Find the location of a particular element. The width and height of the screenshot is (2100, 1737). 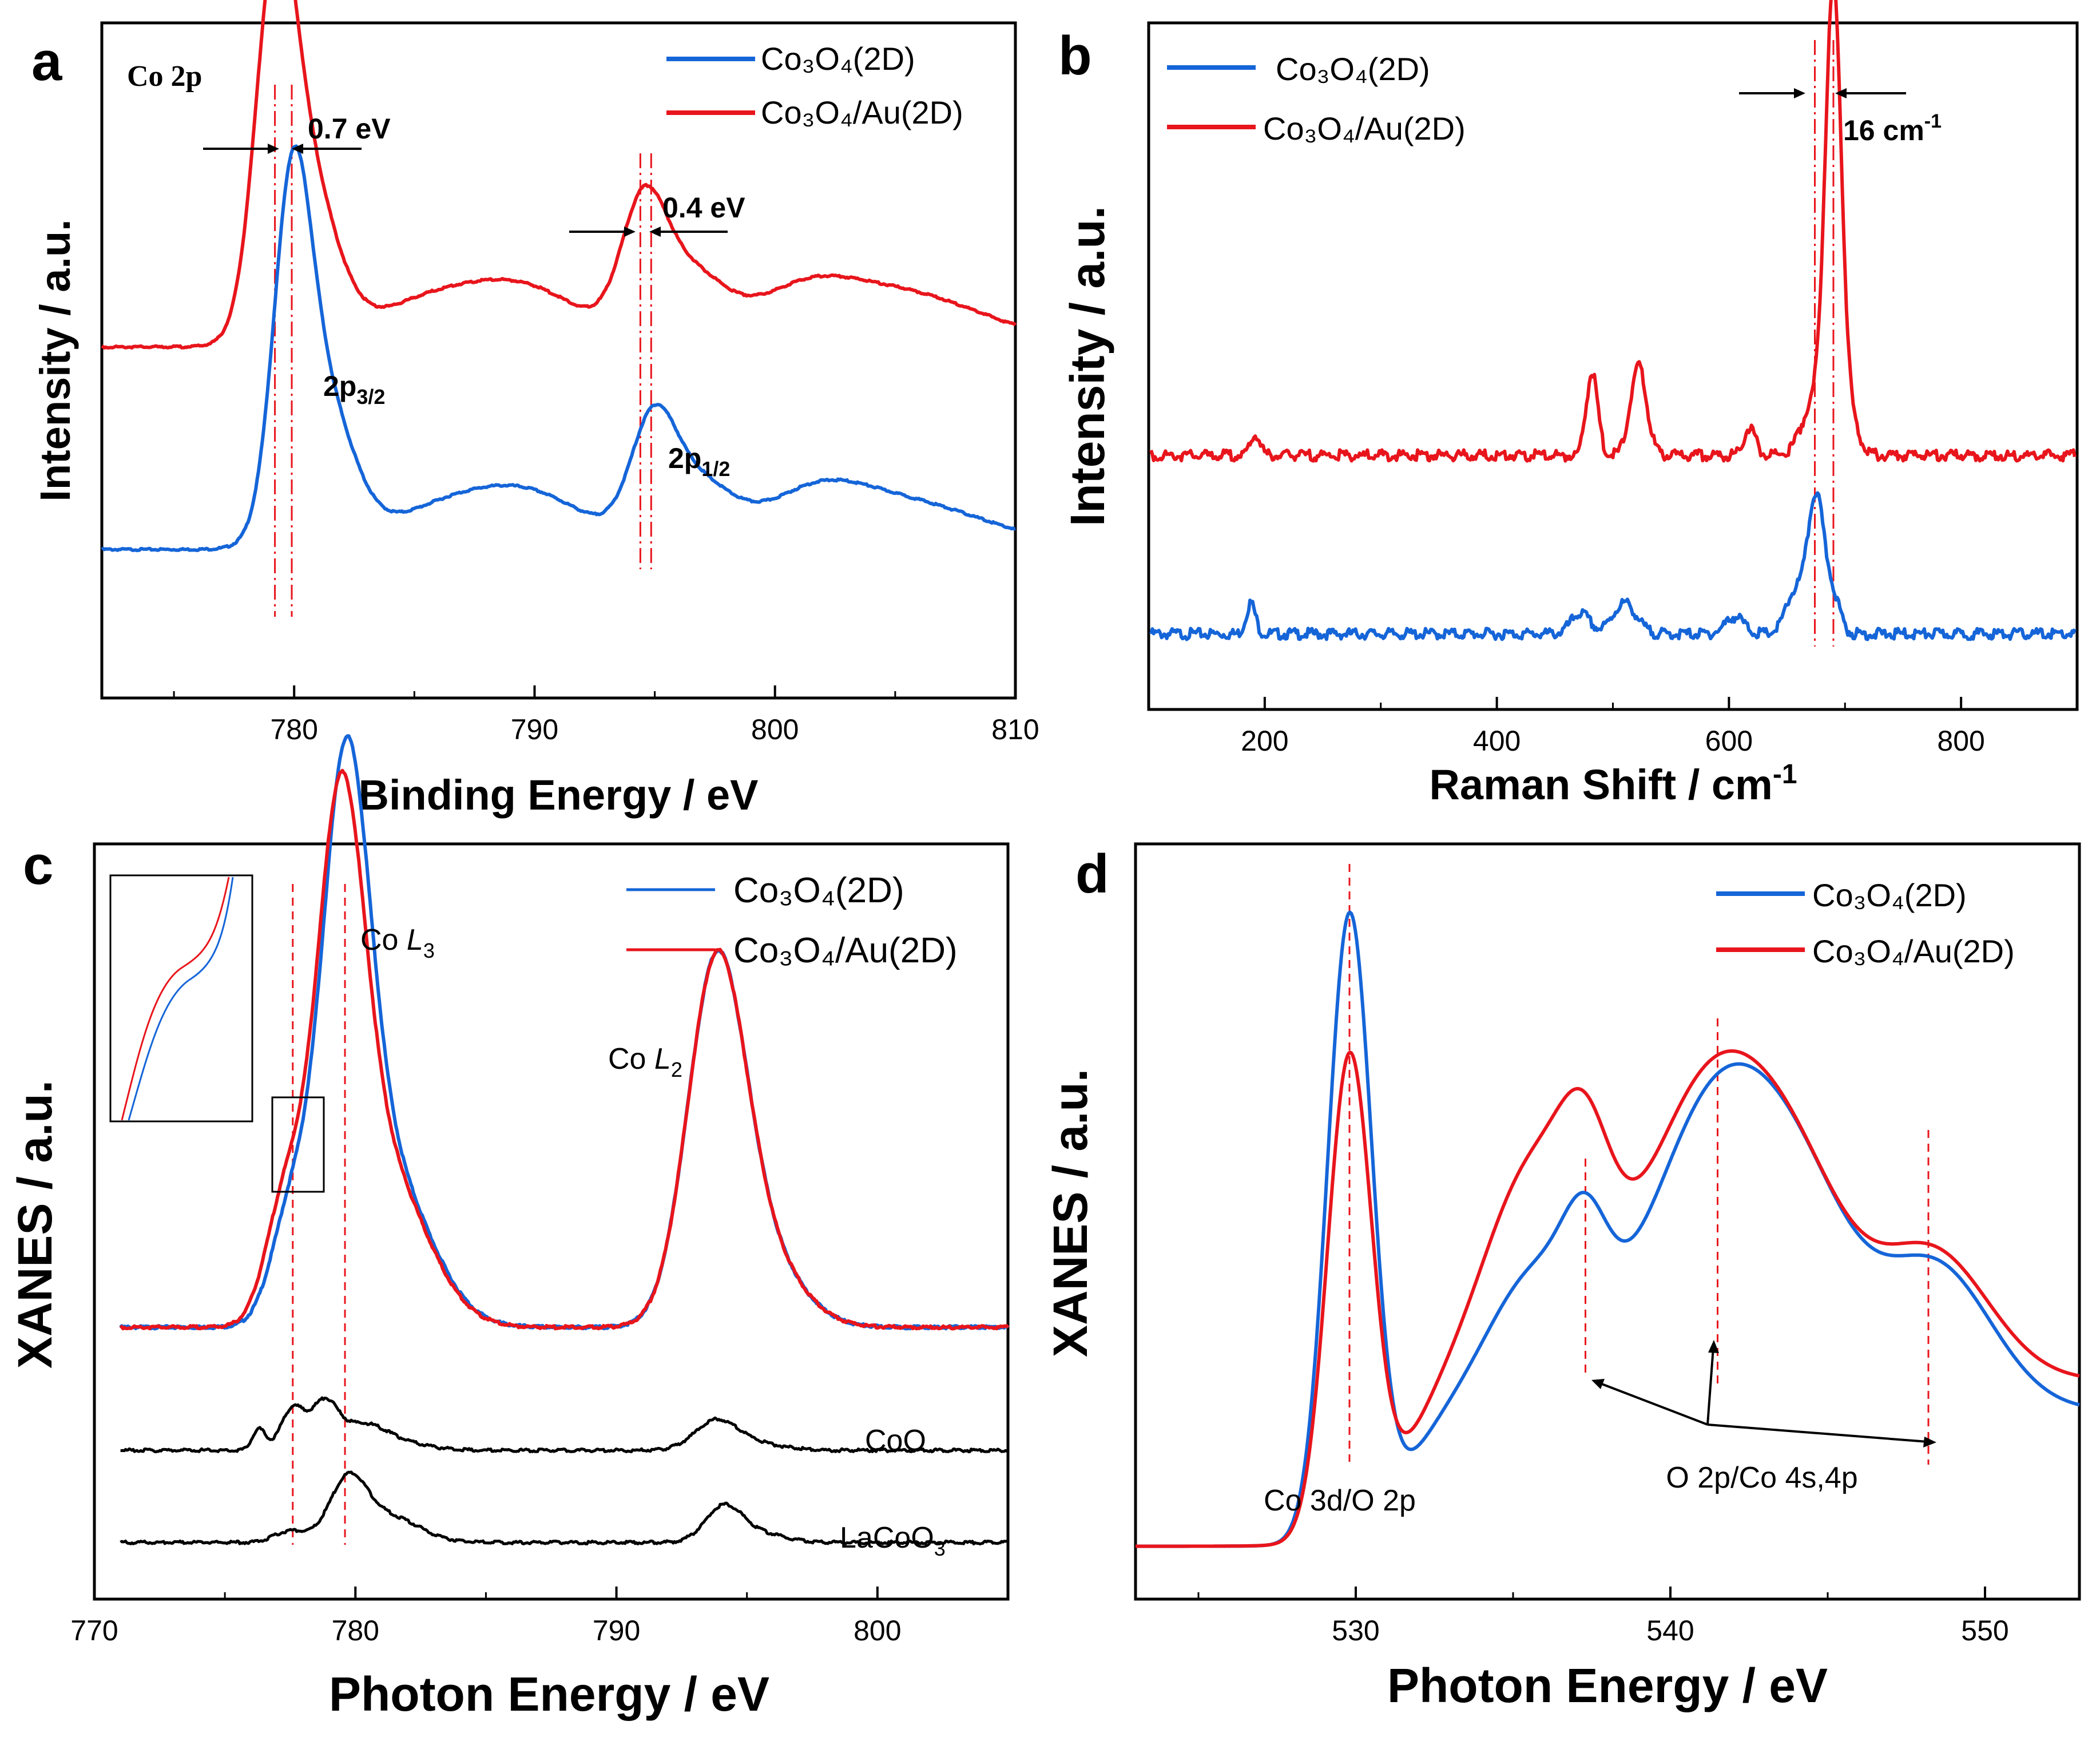

shift-arrows-b is located at coordinates (1822, 93).